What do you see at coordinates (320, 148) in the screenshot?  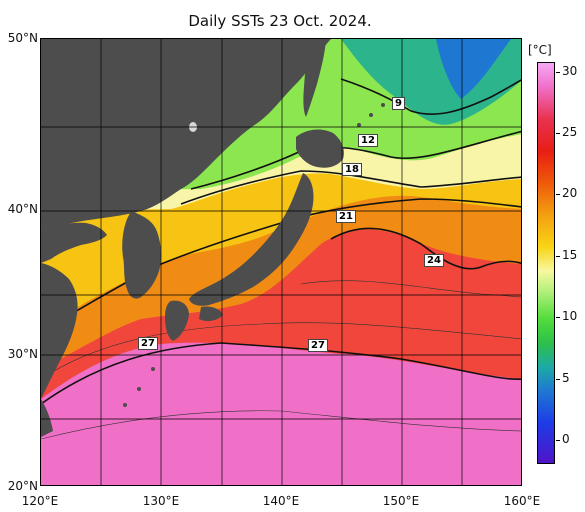 I see `land-hokkaido` at bounding box center [320, 148].